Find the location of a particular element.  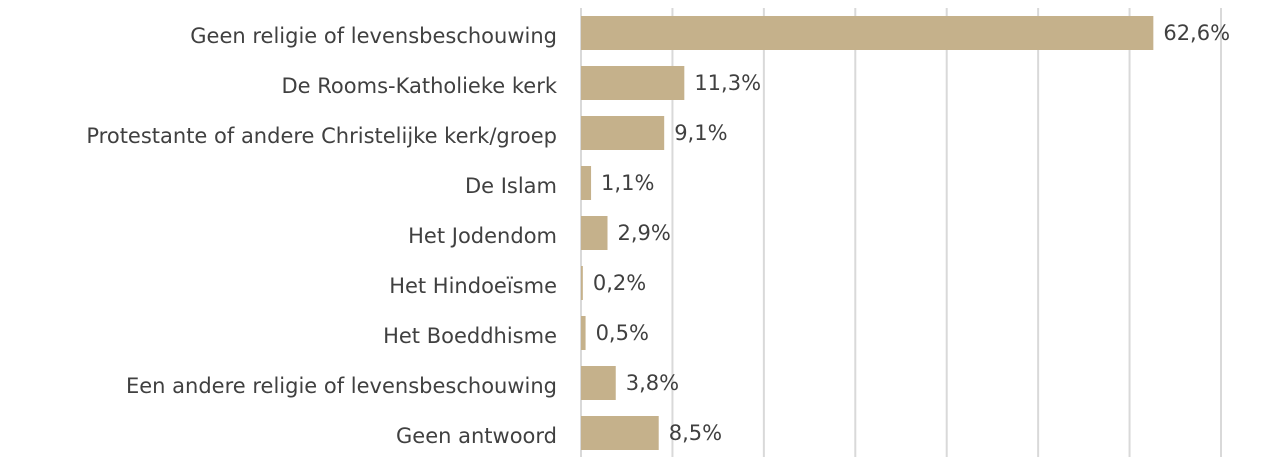

y-tick-label: De Rooms-Katholieke kerk is located at coordinates (420, 86).